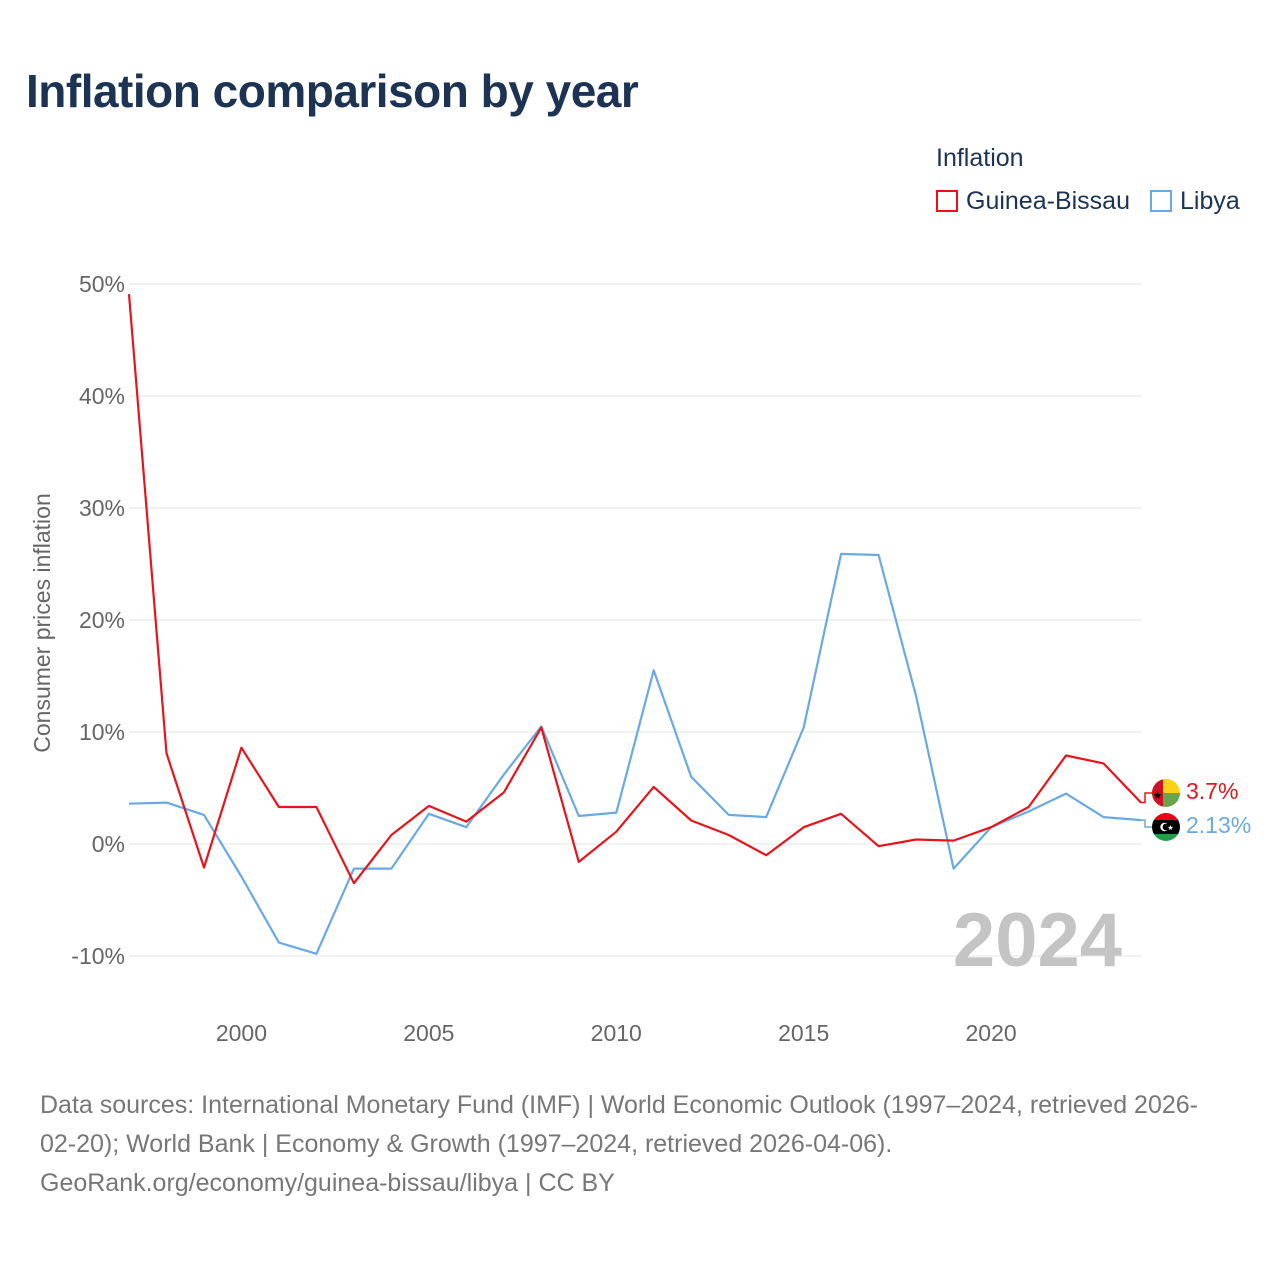 This screenshot has height=1280, width=1280. Describe the element at coordinates (42, 623) in the screenshot. I see `y-axis-title: Consumer prices inflation` at that location.